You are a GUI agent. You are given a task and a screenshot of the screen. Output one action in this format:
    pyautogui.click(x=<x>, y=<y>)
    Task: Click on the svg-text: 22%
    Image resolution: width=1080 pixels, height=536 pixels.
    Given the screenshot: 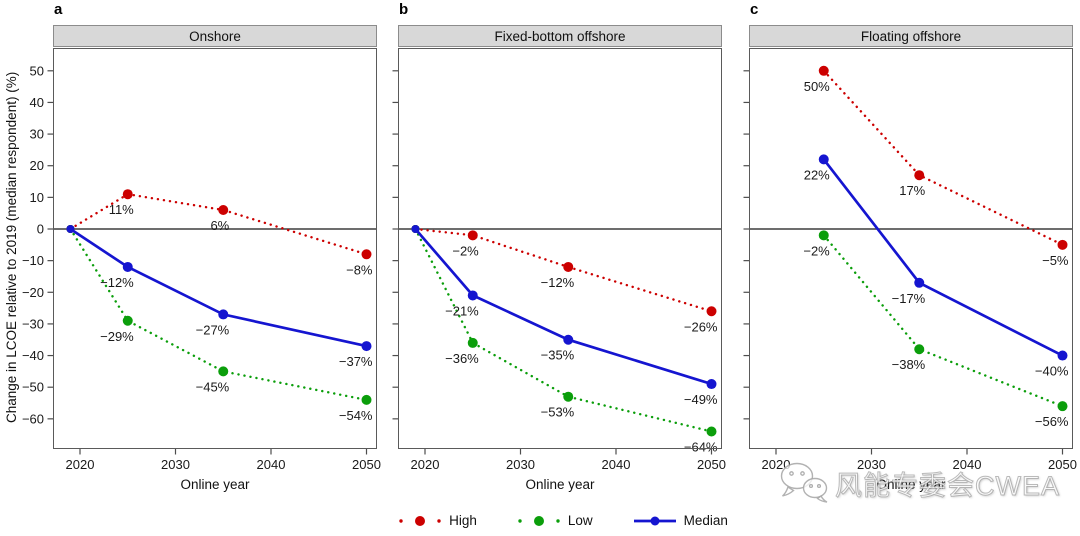 What is the action you would take?
    pyautogui.click(x=817, y=174)
    